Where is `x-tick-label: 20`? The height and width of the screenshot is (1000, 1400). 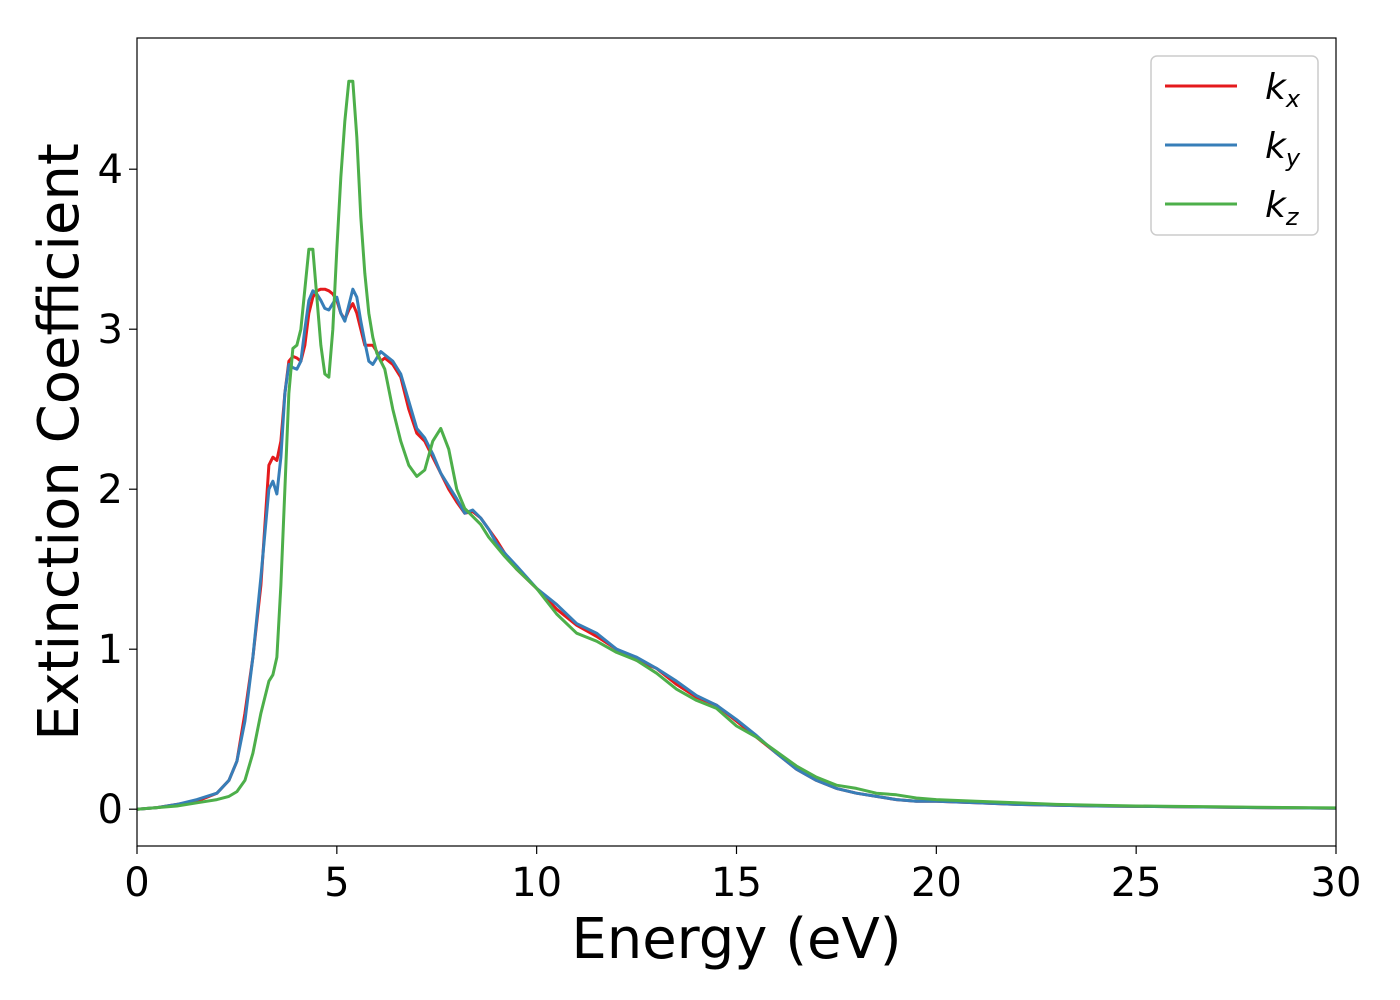
x-tick-label: 20 is located at coordinates (936, 883).